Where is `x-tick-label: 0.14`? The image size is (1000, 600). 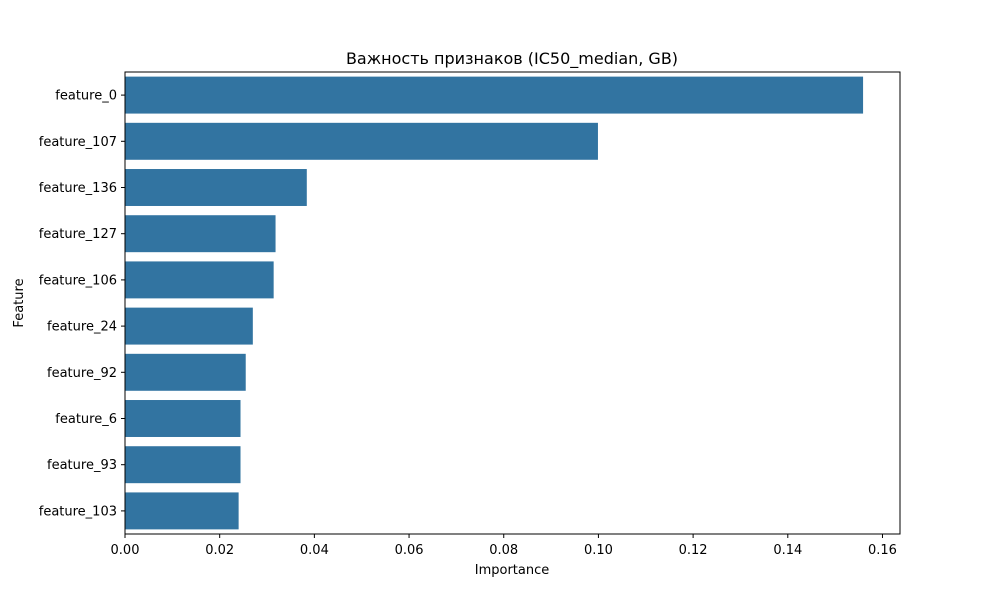
x-tick-label: 0.14 is located at coordinates (787, 550).